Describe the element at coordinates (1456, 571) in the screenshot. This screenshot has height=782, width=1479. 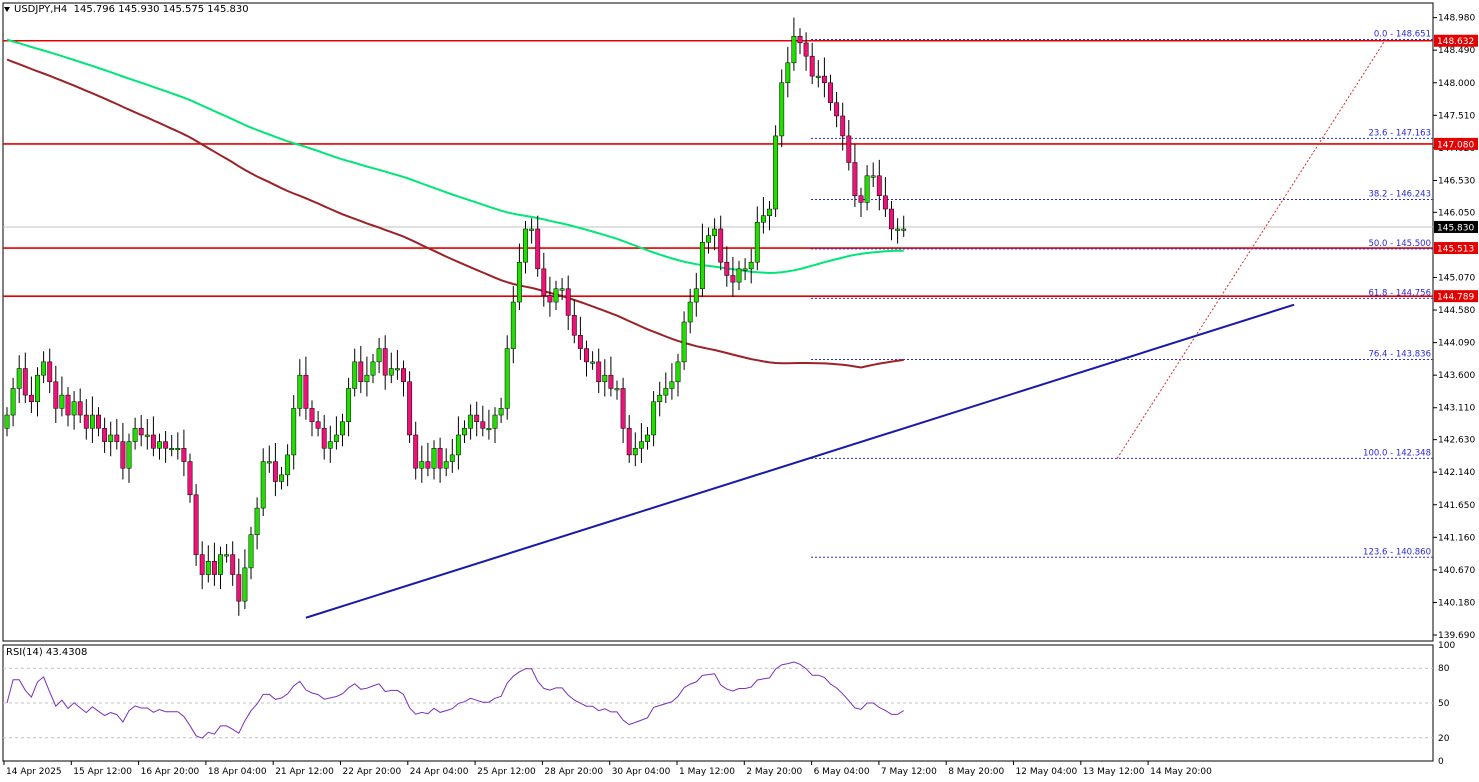
I see `y-tick-label: 140.670` at that location.